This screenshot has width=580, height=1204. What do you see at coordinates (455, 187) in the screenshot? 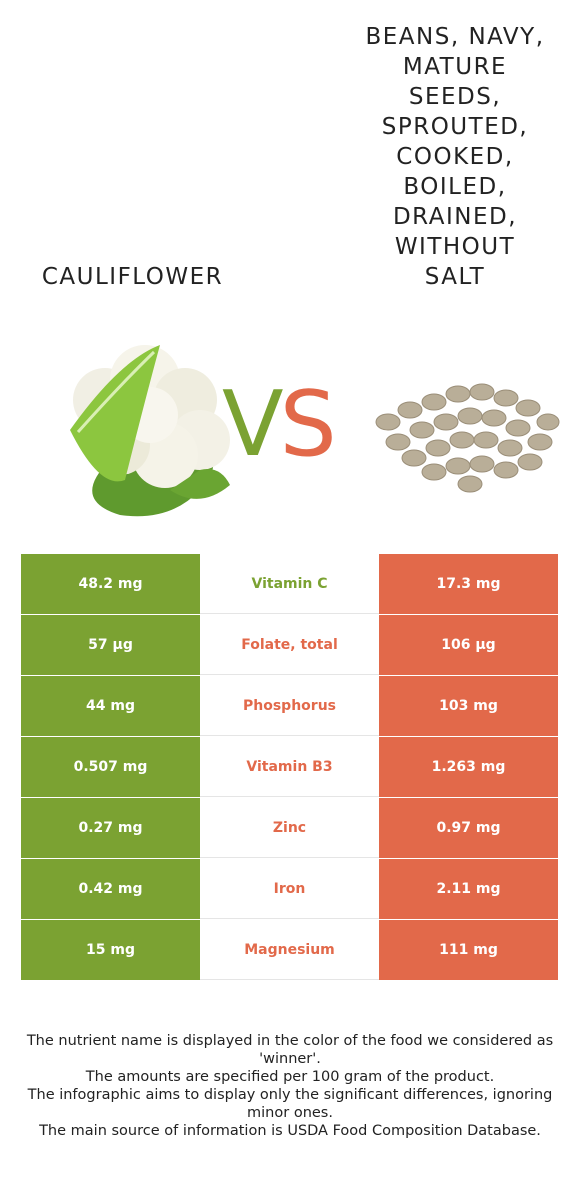
I see `right-food-title-line: BOILED,` at bounding box center [455, 187].